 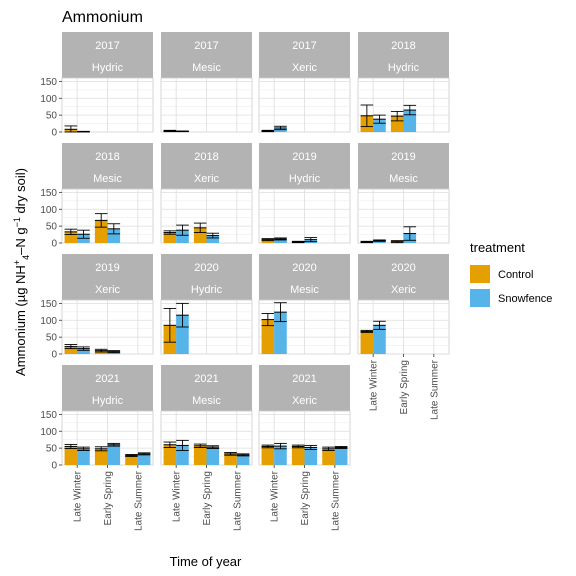 What do you see at coordinates (206, 193) in the screenshot?
I see `facet-panel: 2018 Xeric` at bounding box center [206, 193].